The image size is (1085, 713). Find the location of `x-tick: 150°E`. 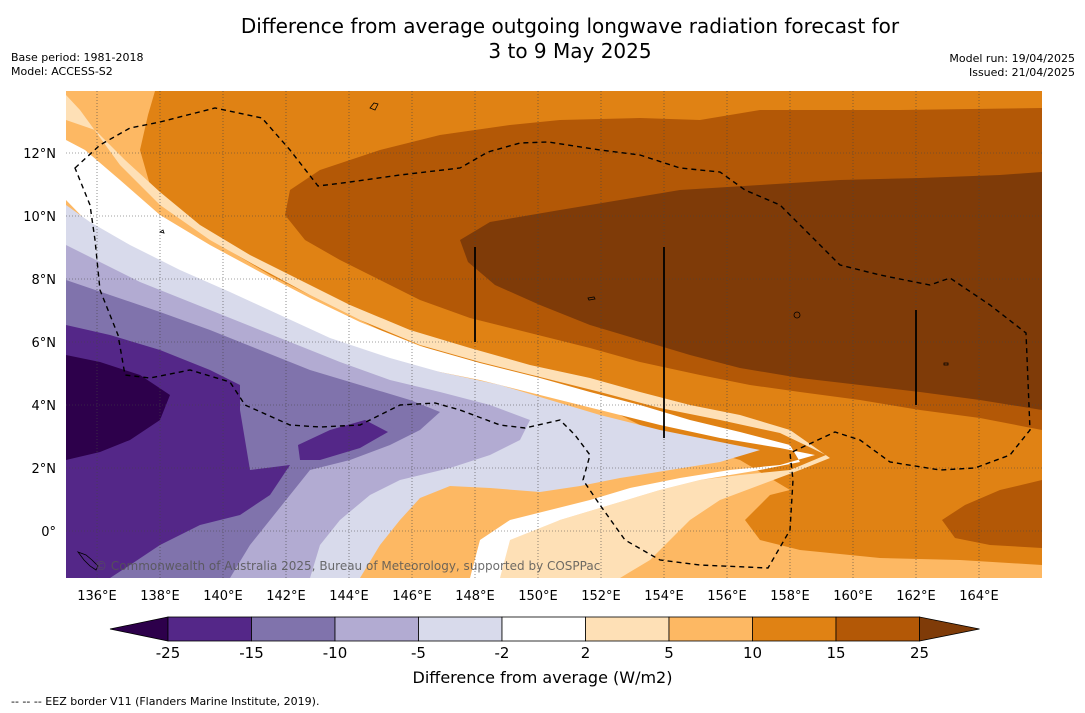

x-tick: 150°E is located at coordinates (538, 596).